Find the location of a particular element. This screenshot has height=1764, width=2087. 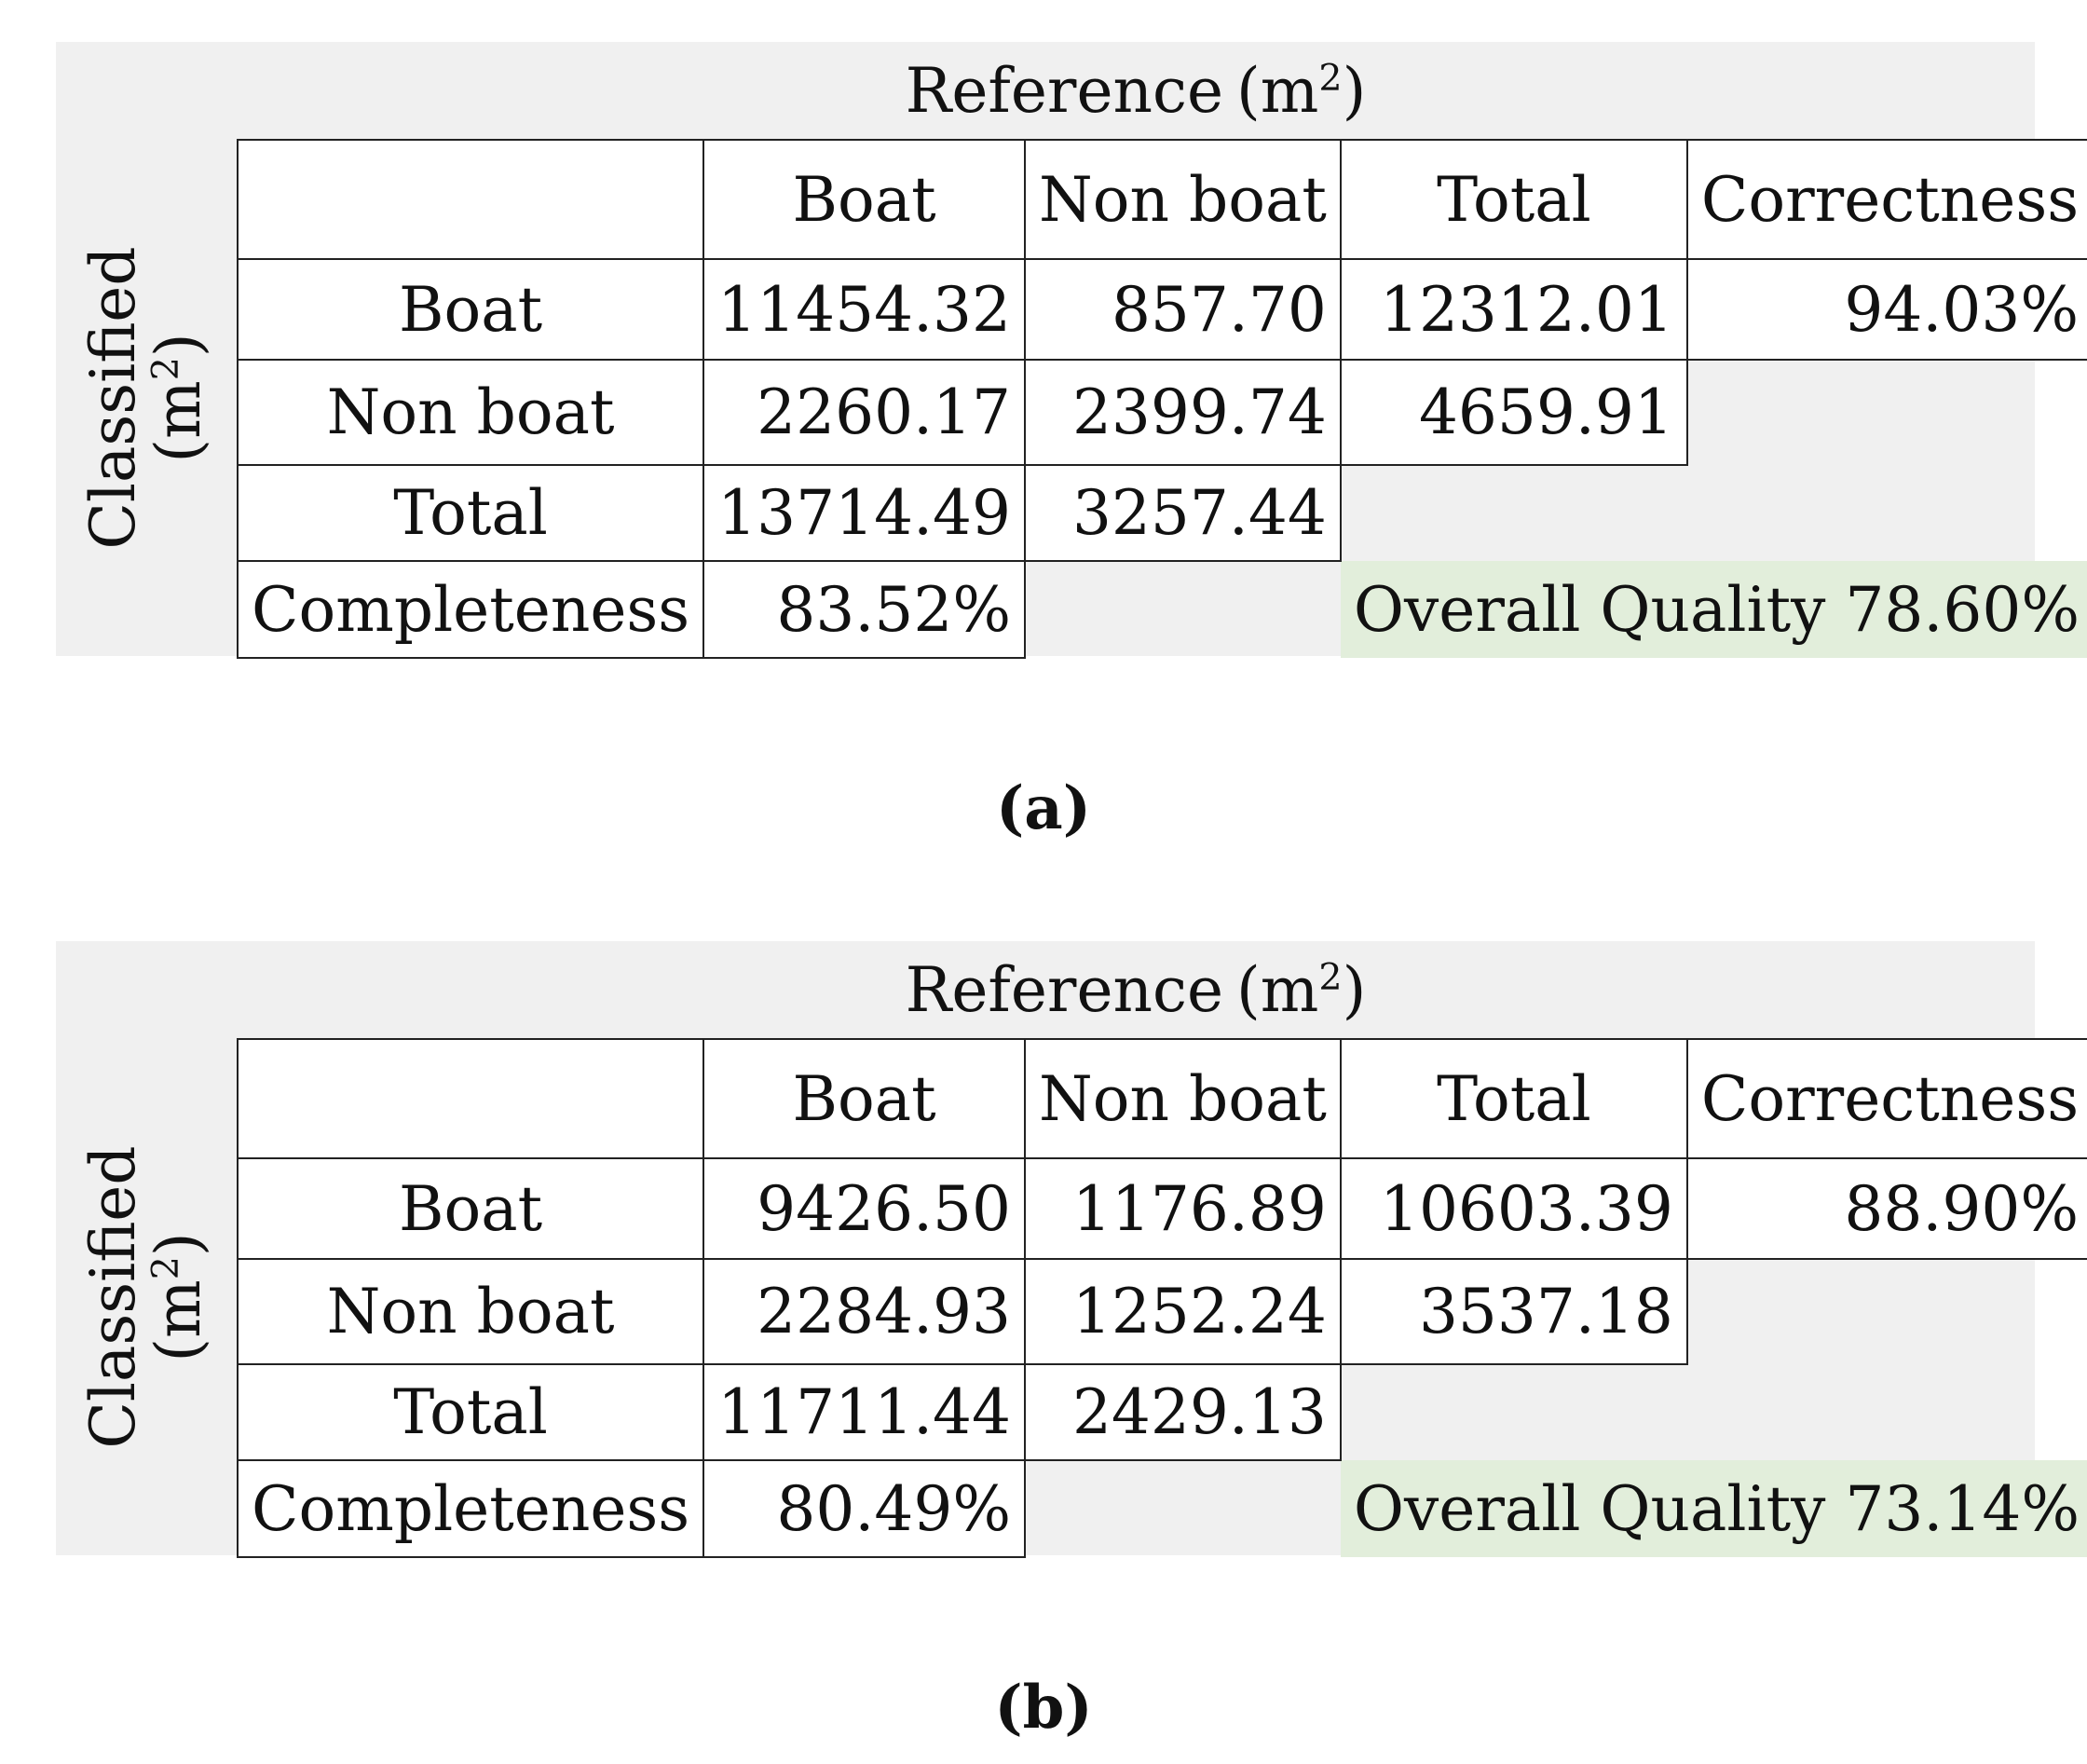

cell-value: 10603.39 is located at coordinates (1513, 1208).